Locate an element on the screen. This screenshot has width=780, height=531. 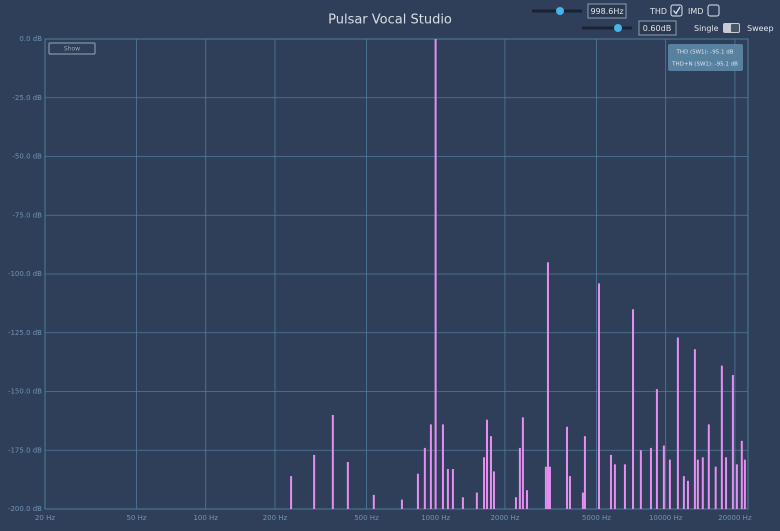
show-text: Show is located at coordinates (72, 49).